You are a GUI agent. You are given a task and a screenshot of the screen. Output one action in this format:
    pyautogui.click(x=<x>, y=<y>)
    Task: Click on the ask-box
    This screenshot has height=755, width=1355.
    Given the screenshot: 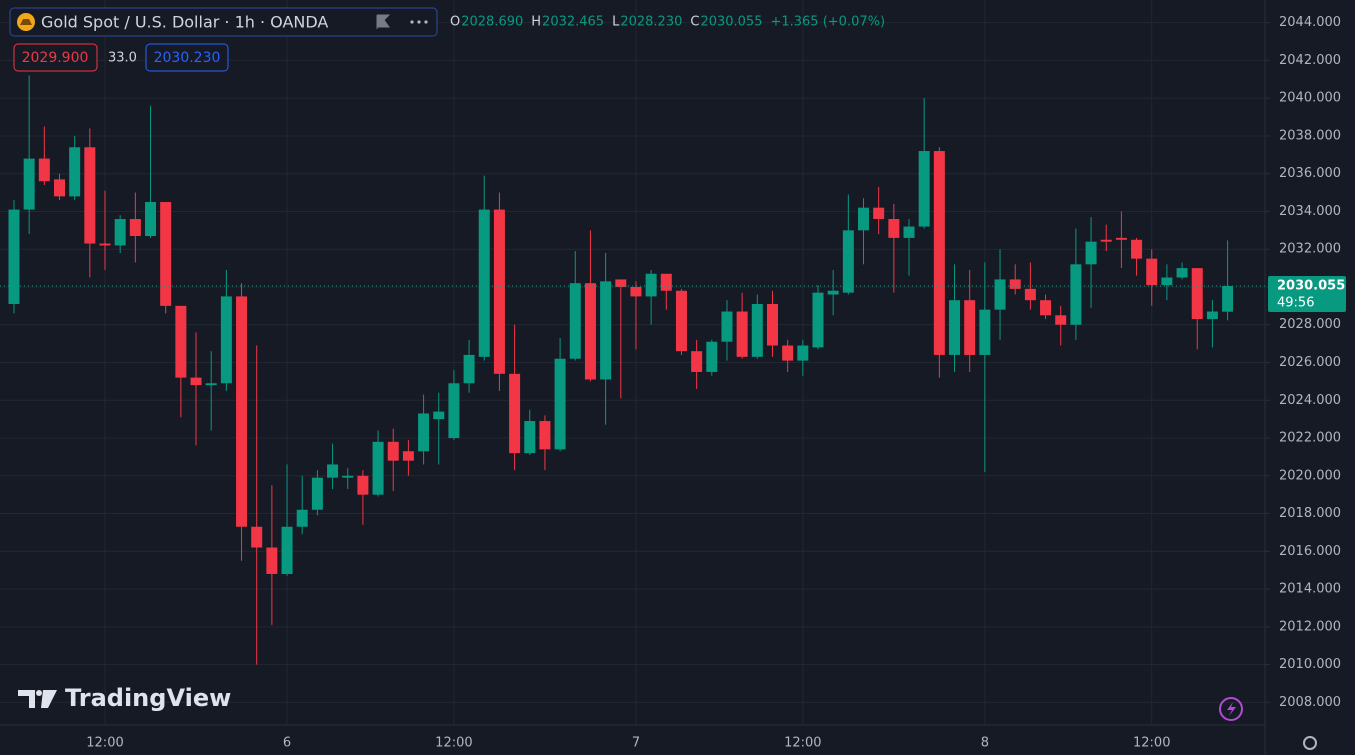 What is the action you would take?
    pyautogui.click(x=187, y=57)
    